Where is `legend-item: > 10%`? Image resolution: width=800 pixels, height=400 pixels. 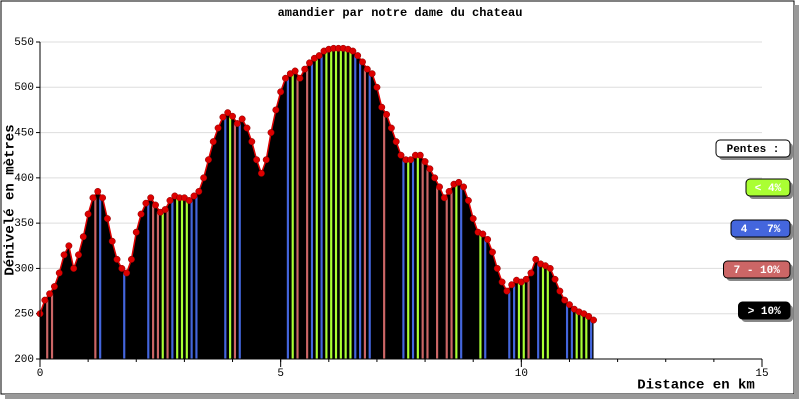 legend-item: > 10% is located at coordinates (765, 311).